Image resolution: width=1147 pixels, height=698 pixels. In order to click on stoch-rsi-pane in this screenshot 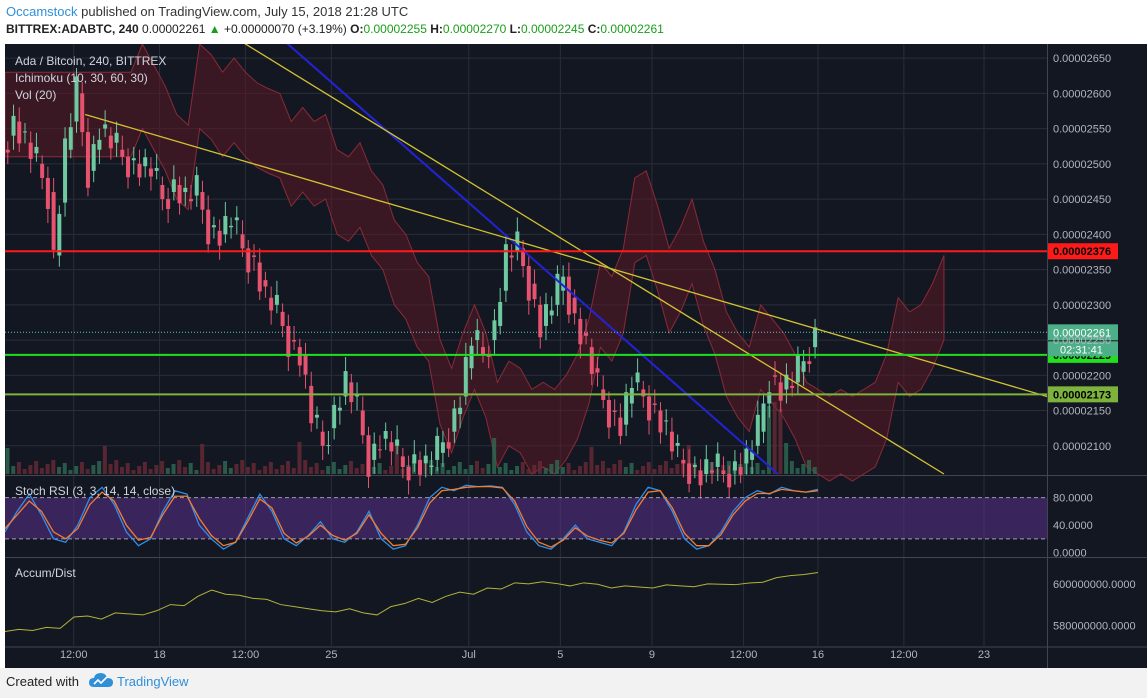, I will do `click(525, 517)`.